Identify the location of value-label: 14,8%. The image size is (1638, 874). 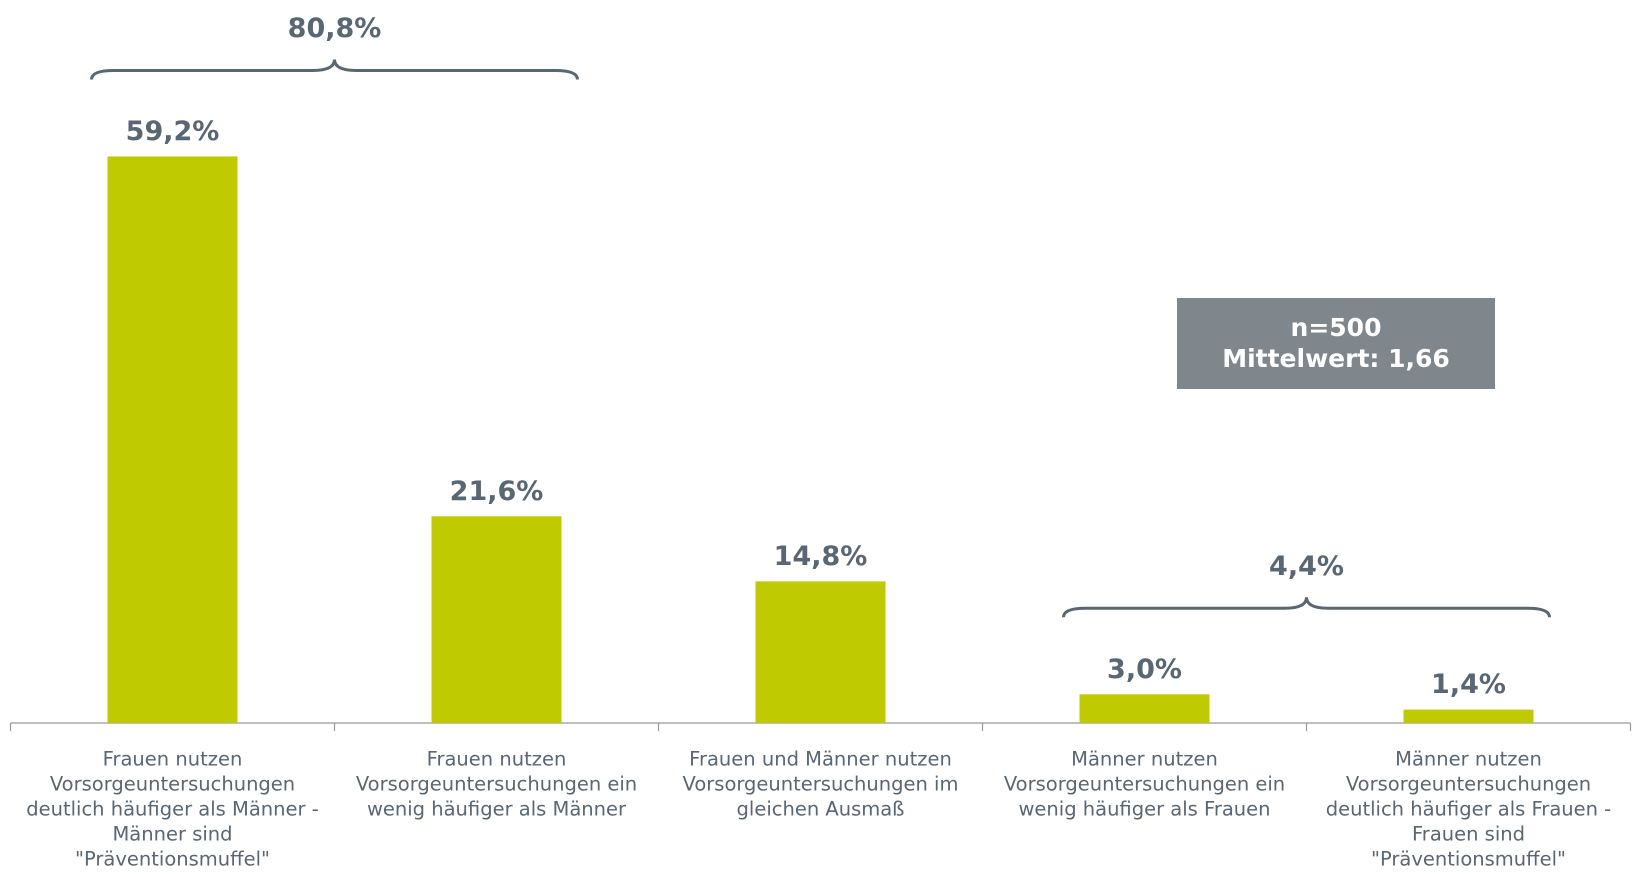
(821, 556).